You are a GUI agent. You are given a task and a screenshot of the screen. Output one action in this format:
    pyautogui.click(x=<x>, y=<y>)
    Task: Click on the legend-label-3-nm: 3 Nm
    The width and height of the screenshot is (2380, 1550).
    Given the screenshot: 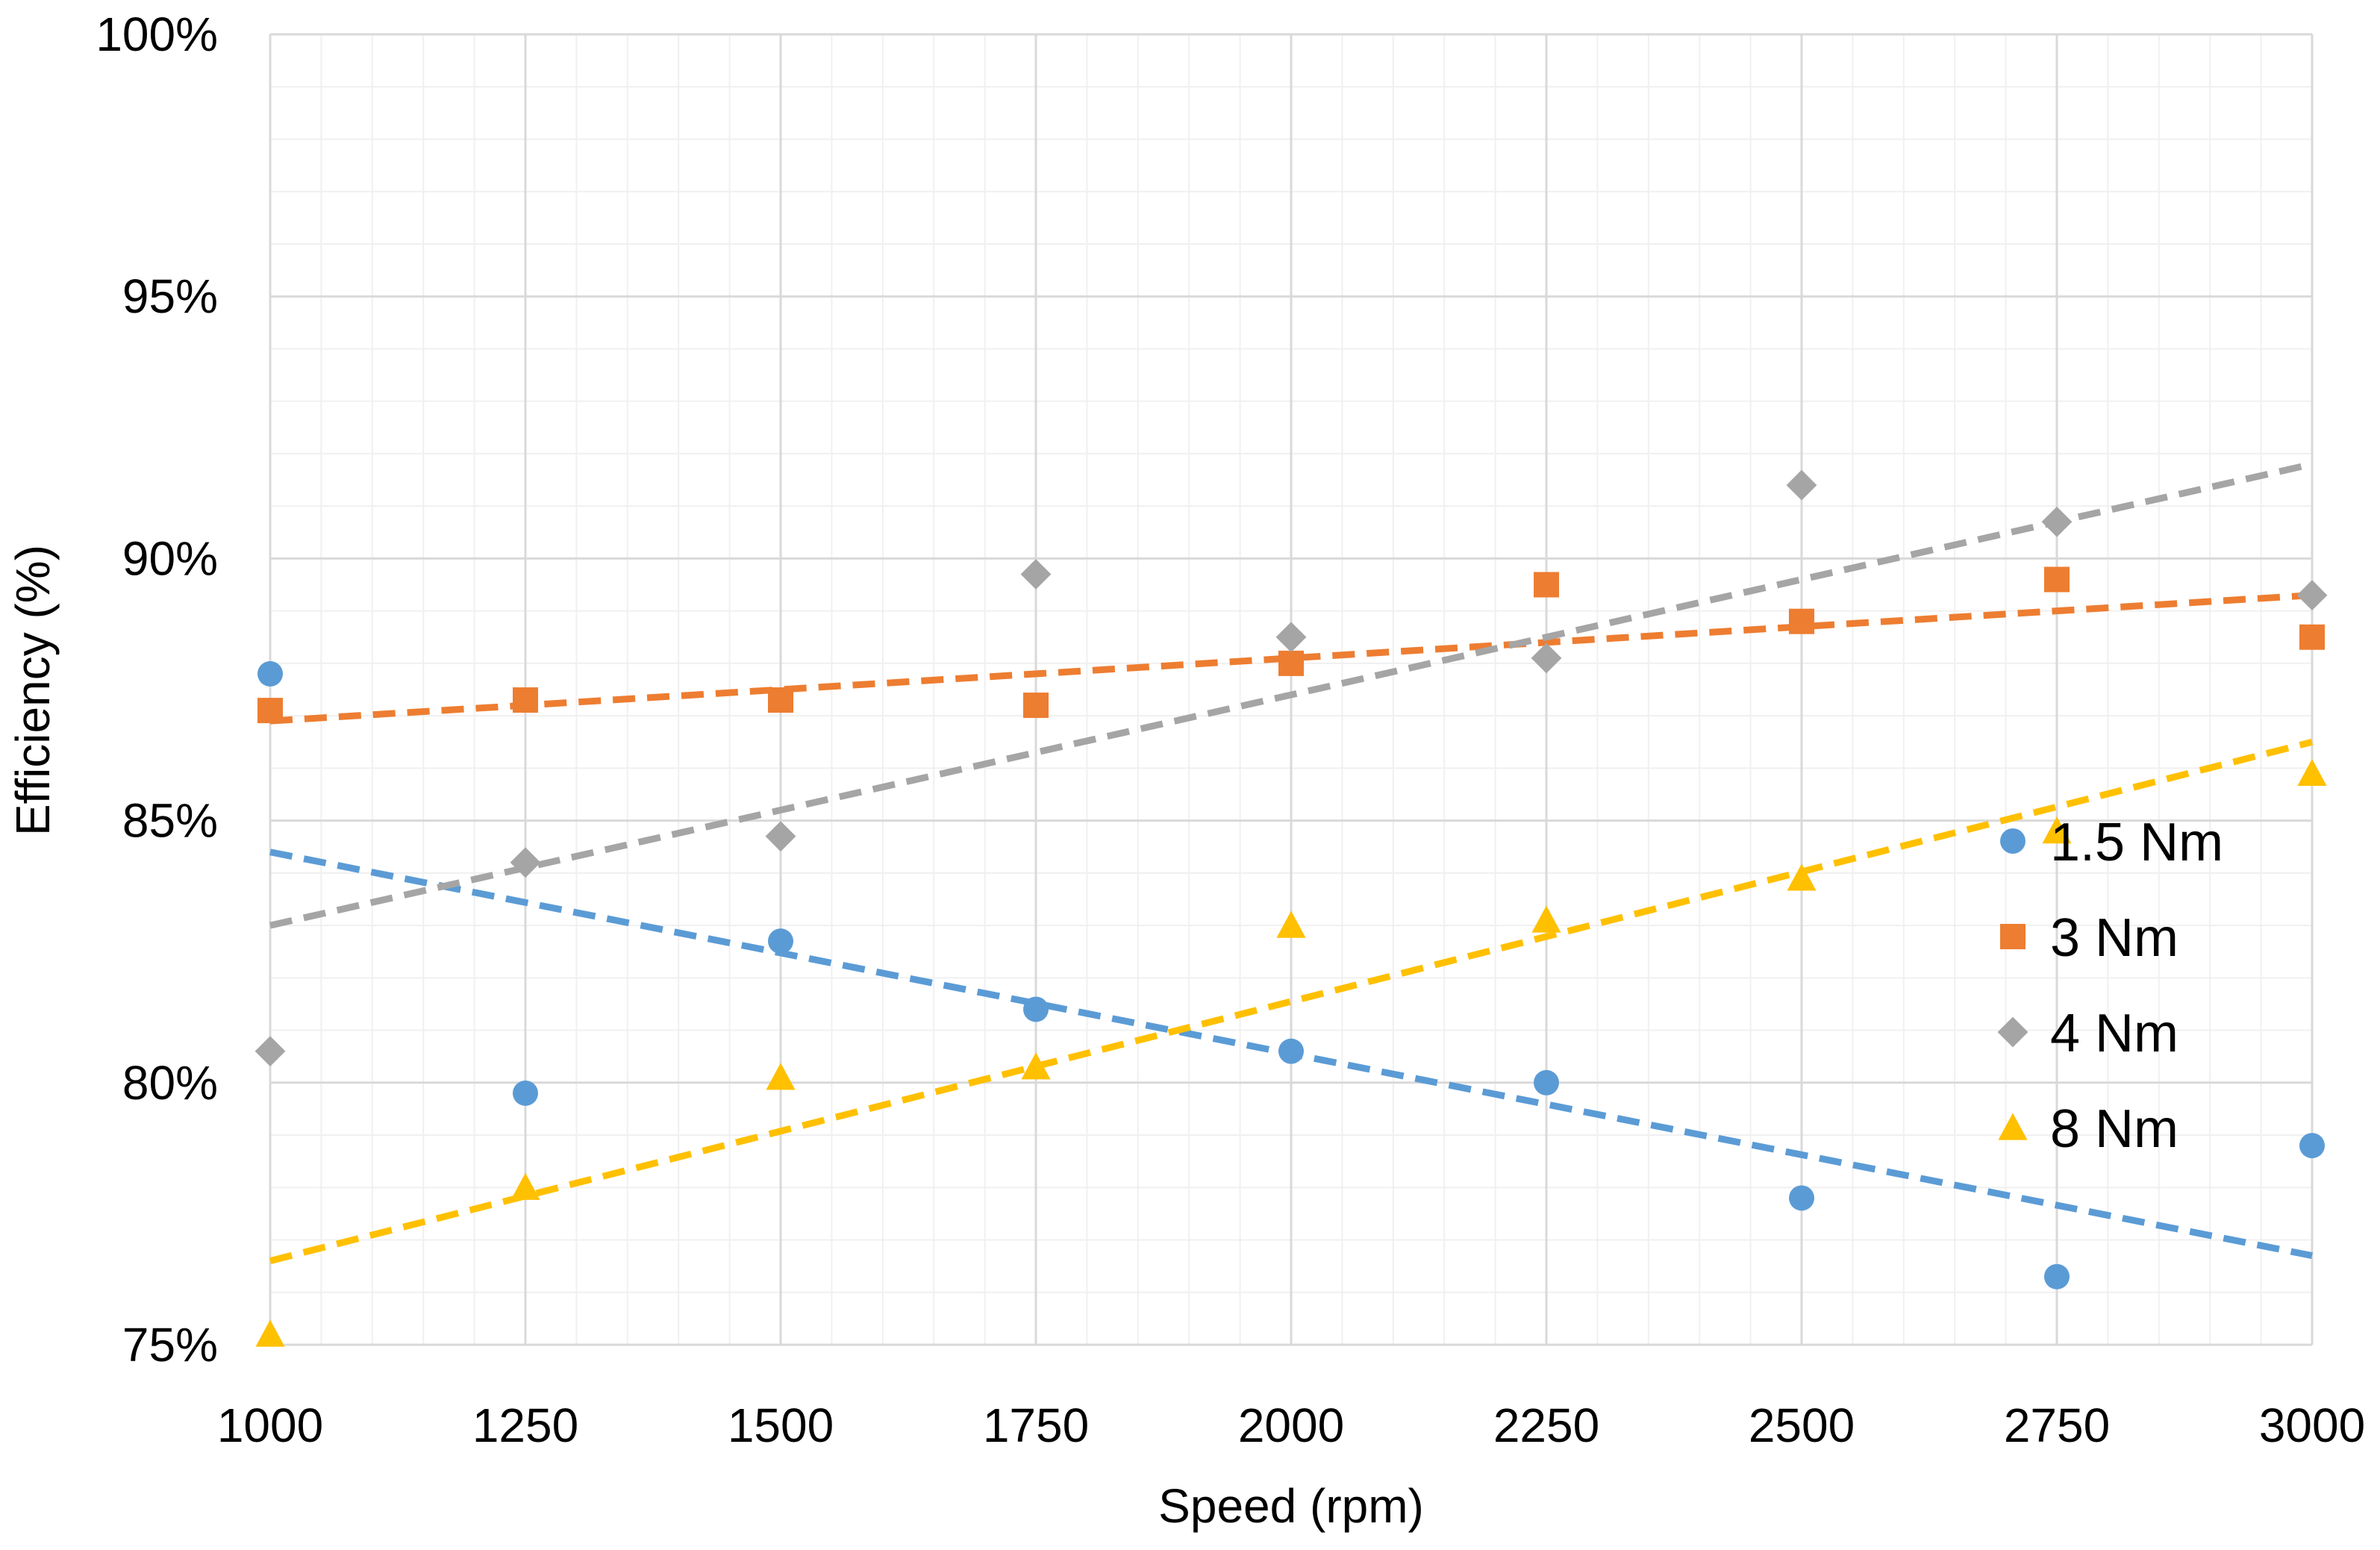 What is the action you would take?
    pyautogui.click(x=2114, y=938)
    